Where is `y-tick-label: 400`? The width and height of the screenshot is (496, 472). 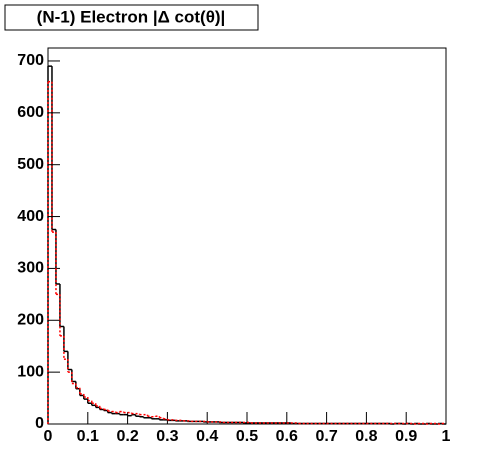 y-tick-label: 400 is located at coordinates (30, 216).